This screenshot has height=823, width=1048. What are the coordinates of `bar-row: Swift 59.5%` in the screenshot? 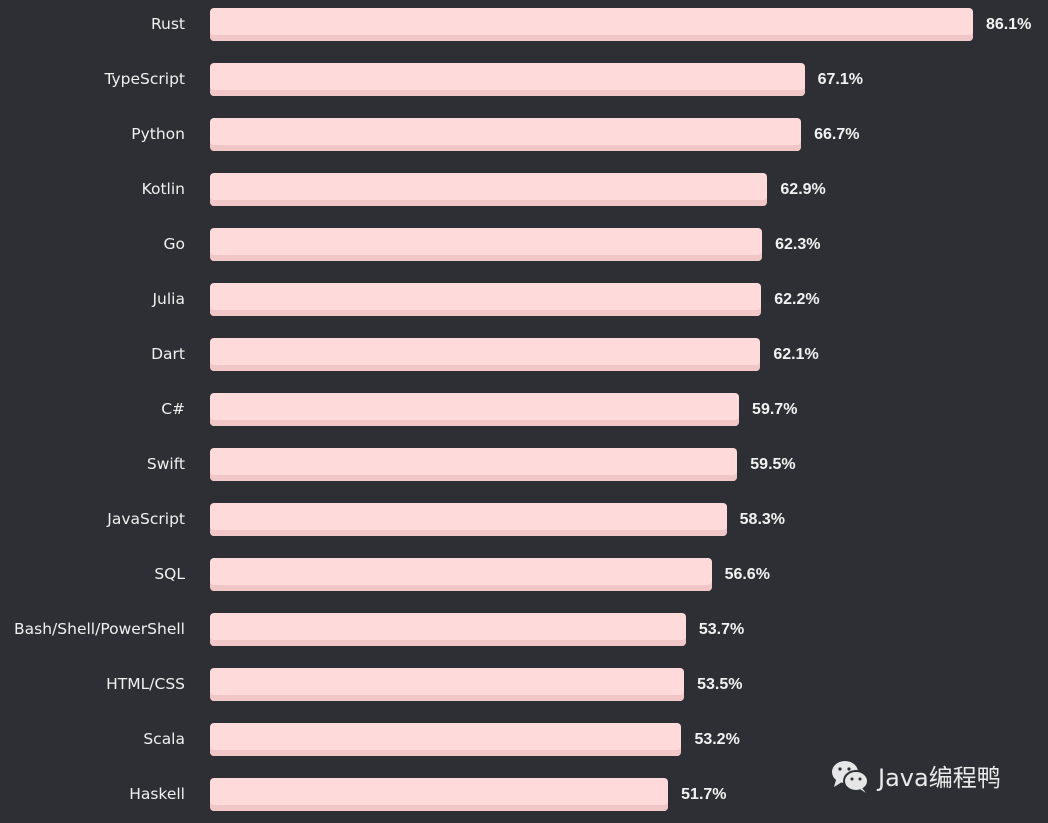 It's located at (524, 464).